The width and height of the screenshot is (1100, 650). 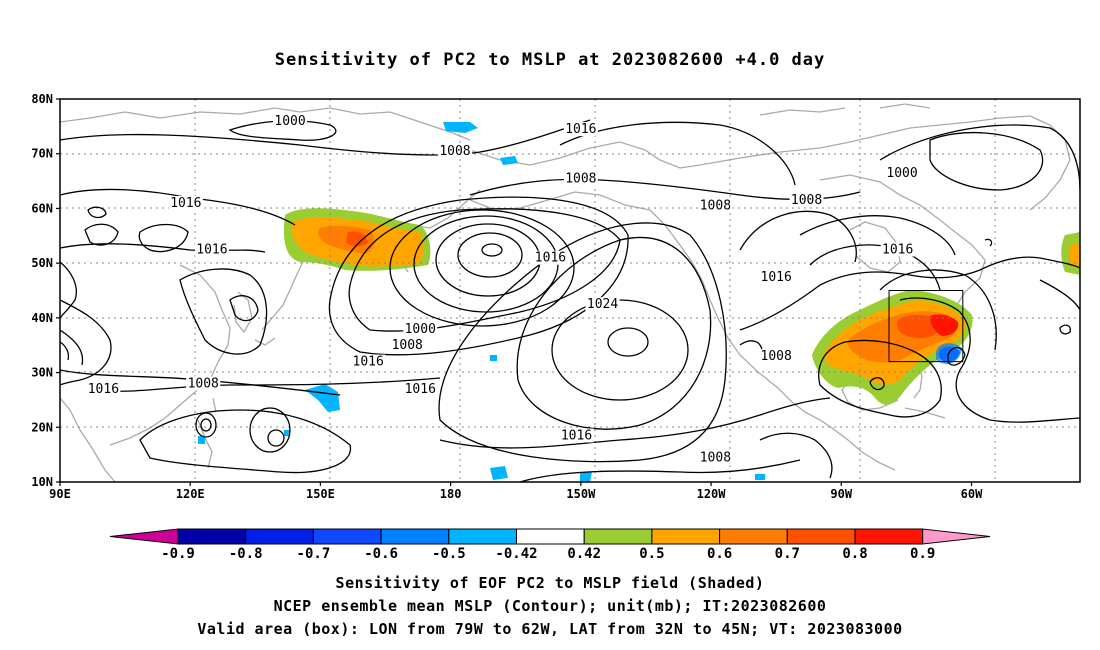 I want to click on longitude-axis: 90E 120E 150E 180 150W 120W 90W 60W, so click(x=516, y=491).